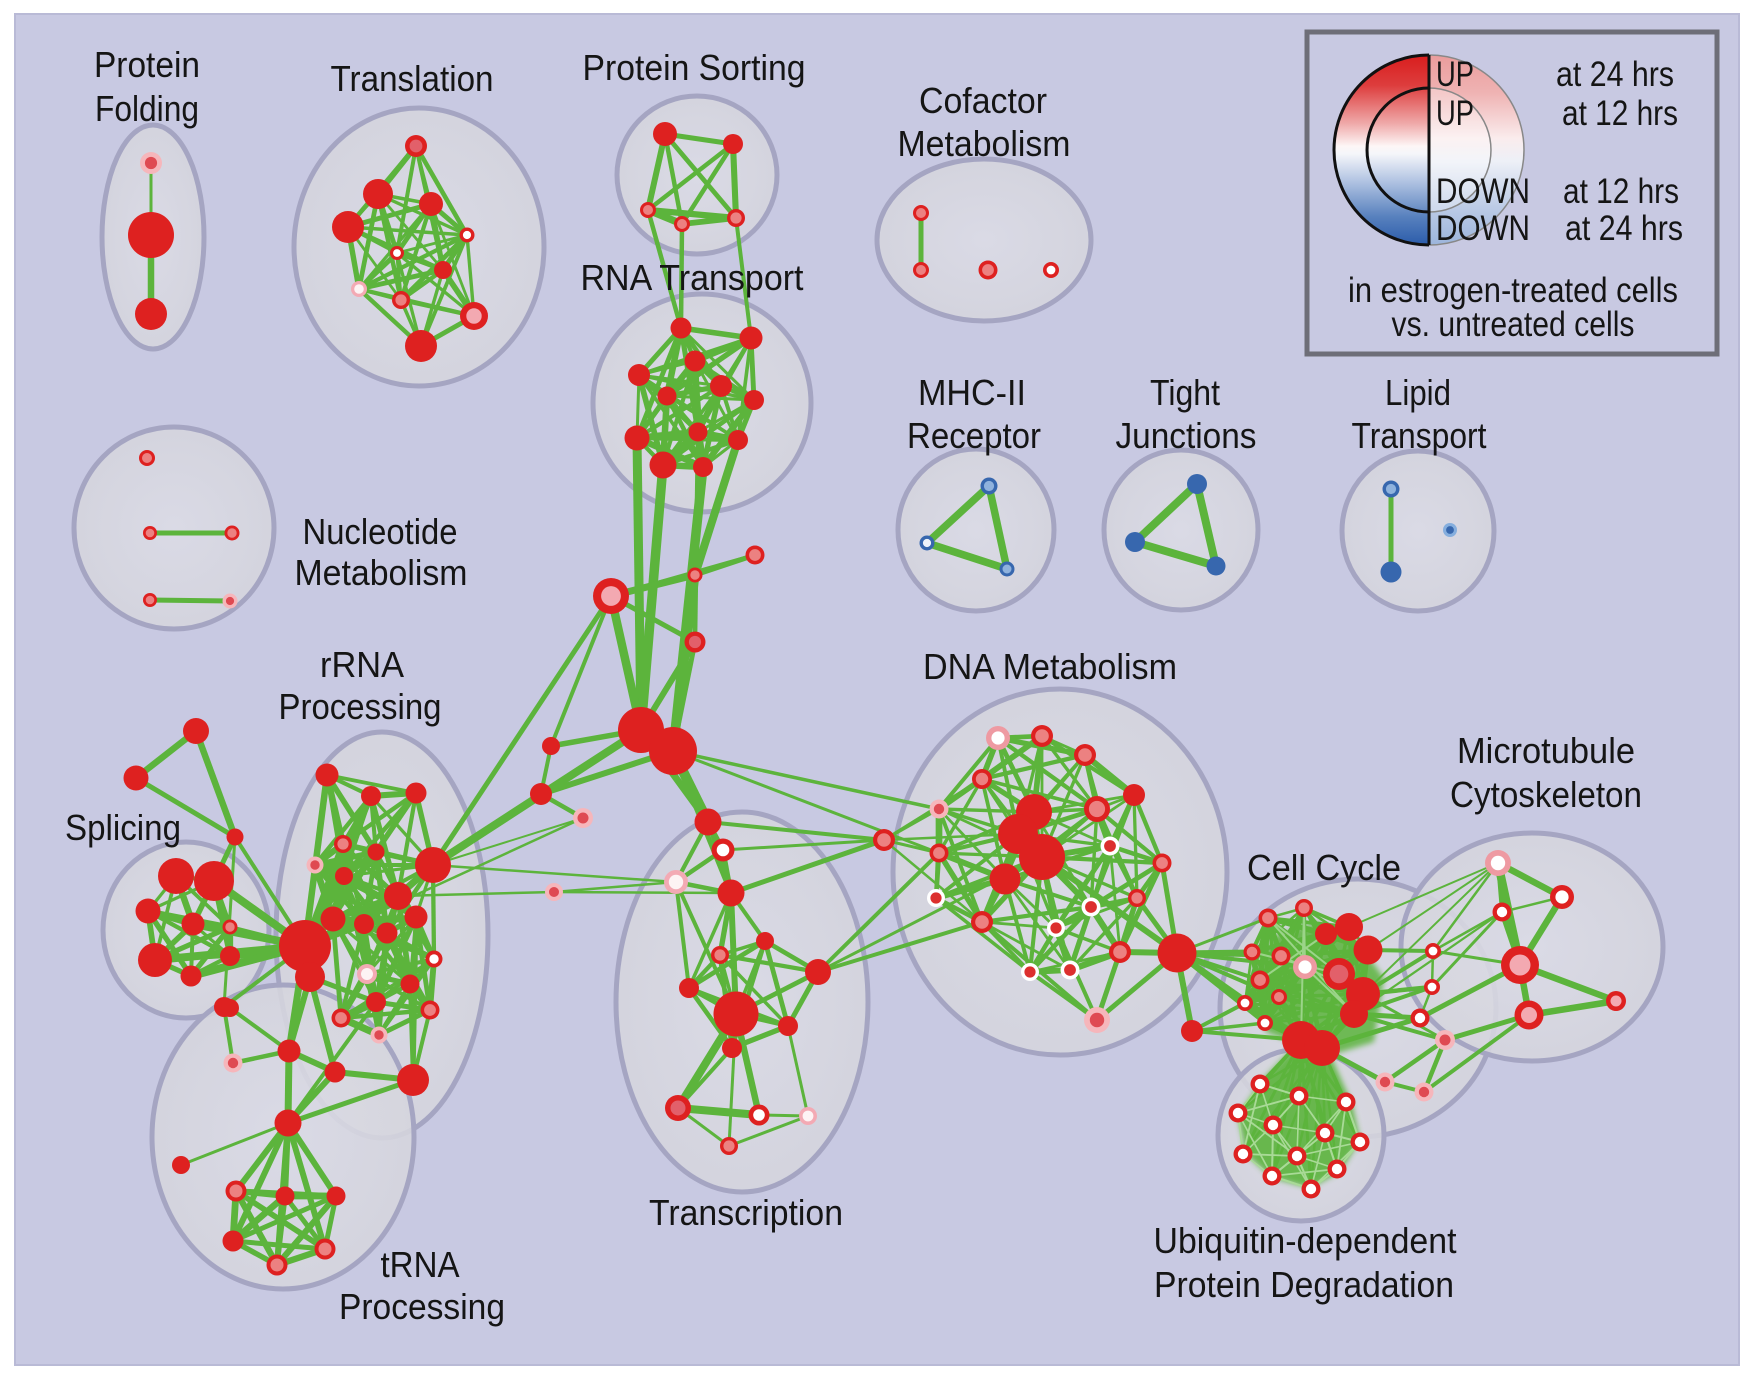 The width and height of the screenshot is (1750, 1376). Describe the element at coordinates (1186, 435) in the screenshot. I see `svg-text: Junctions` at that location.